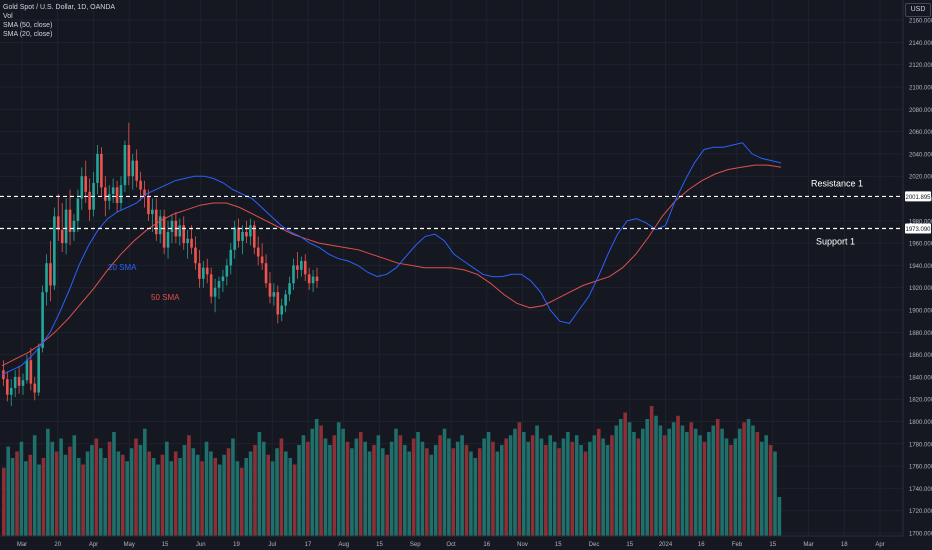  I want to click on x-tick-label: 2024, so click(666, 545).